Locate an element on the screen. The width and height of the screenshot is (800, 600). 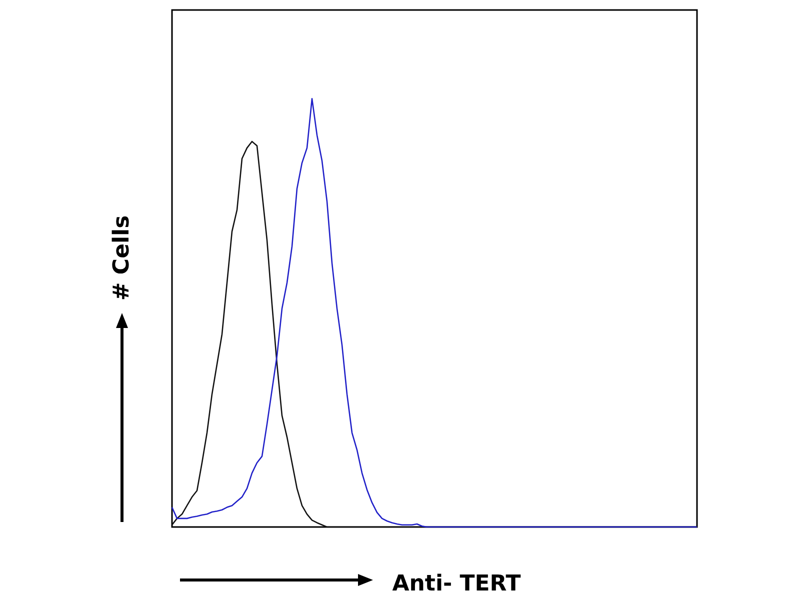
y-axis-title: # Cells is located at coordinates (122, 258).